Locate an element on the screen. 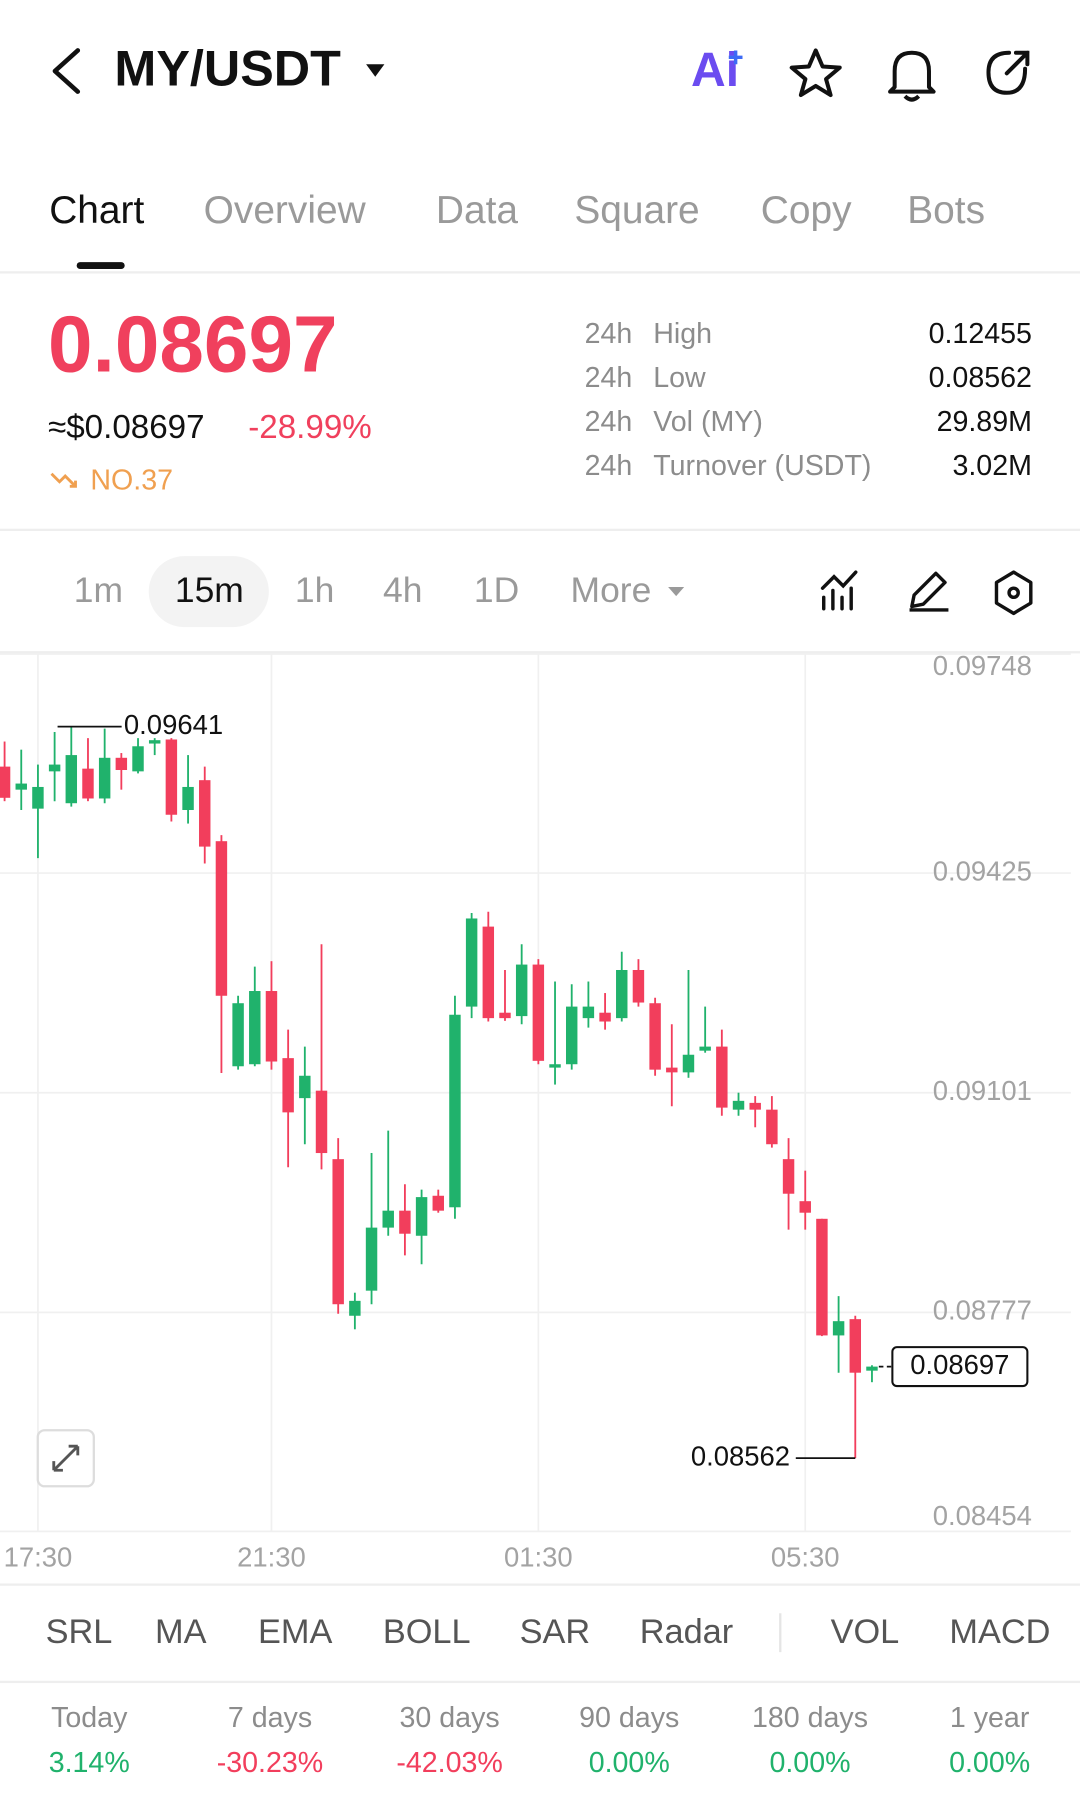 This screenshot has height=1793, width=1080. performance-period: 30 days is located at coordinates (450, 1718).